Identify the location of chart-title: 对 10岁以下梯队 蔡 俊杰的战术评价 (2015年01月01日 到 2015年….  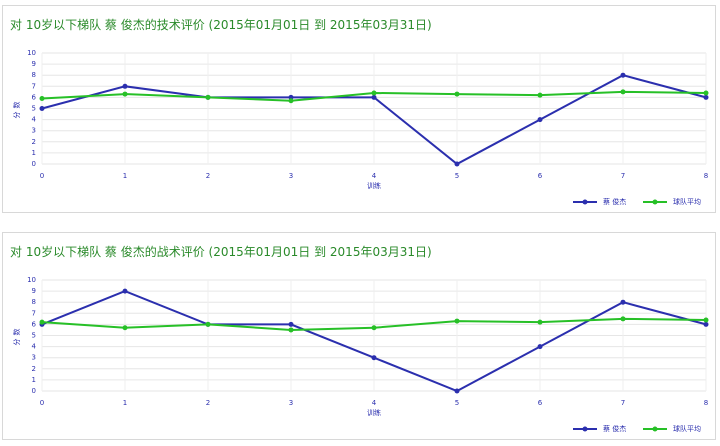
(221, 252).